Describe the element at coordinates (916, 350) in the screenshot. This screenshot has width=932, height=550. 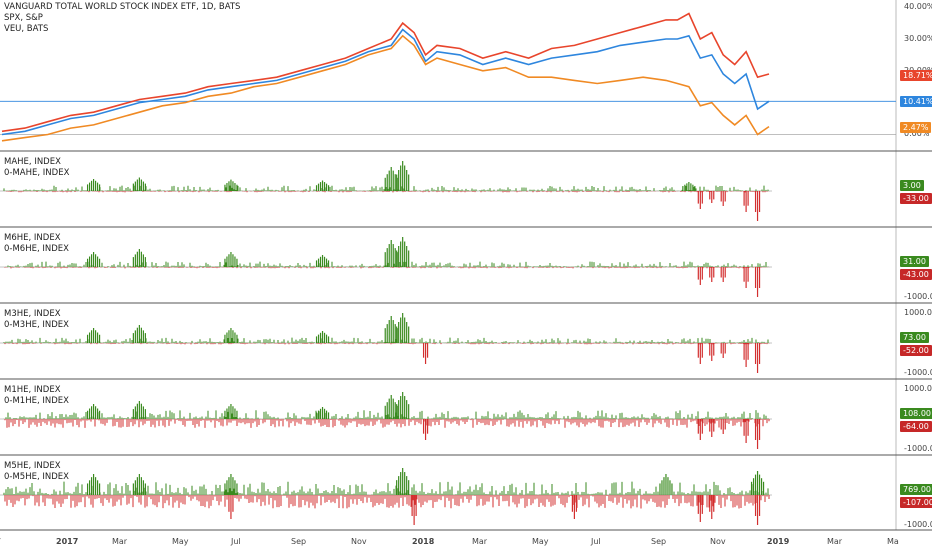
I see `value-badge-negative: -52.00` at that location.